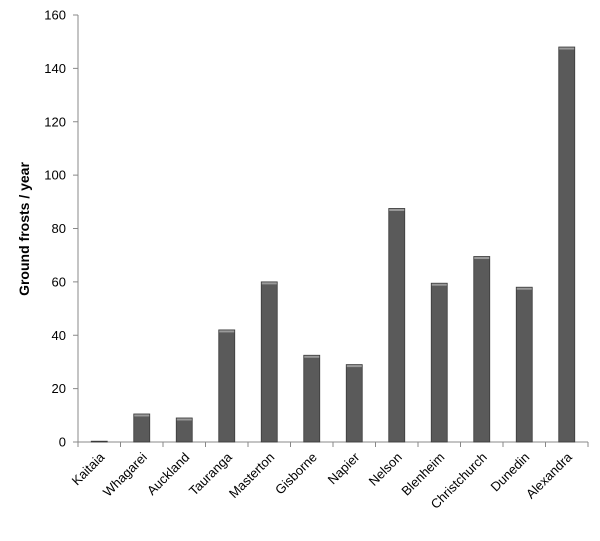  I want to click on y-tick-label: 0, so click(62, 442).